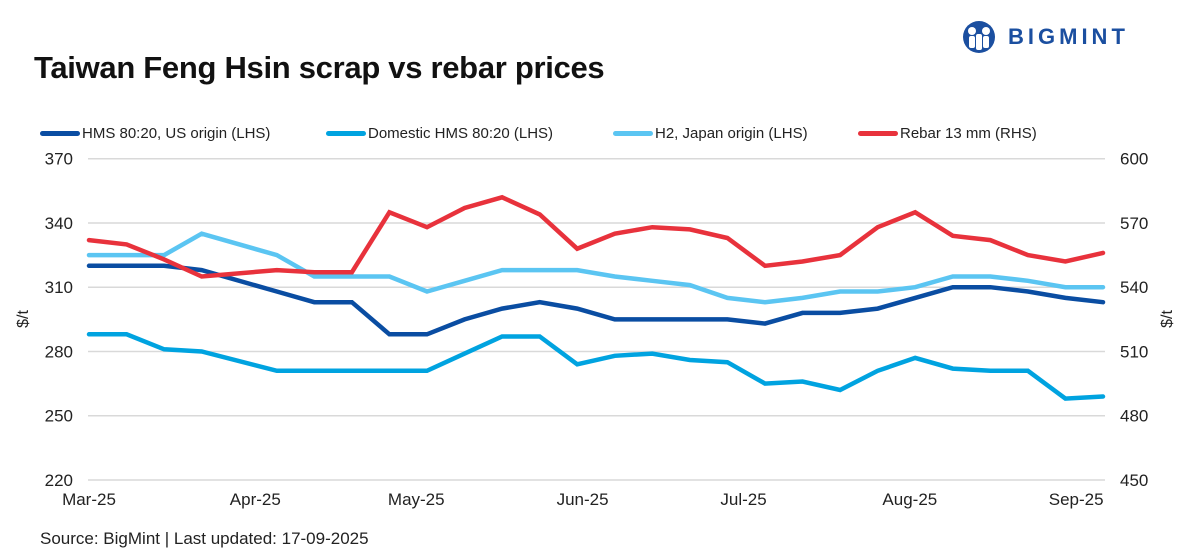  I want to click on x-tick-label: Apr-25, so click(255, 499).